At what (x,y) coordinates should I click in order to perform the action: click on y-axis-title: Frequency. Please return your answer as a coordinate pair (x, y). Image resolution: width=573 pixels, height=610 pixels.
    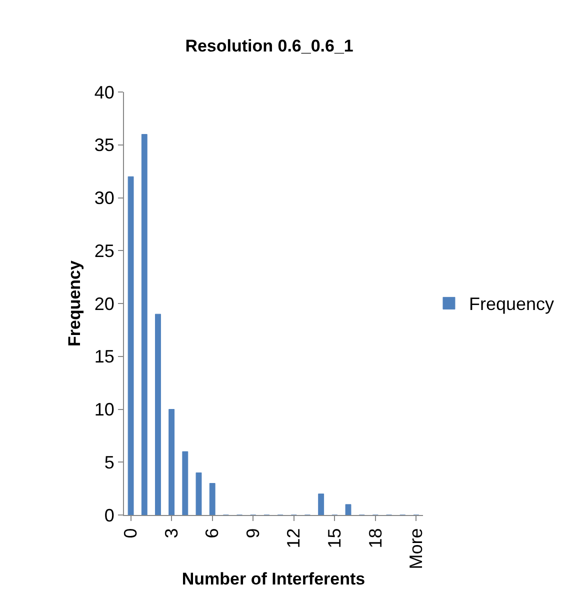
    Looking at the image, I should click on (74, 303).